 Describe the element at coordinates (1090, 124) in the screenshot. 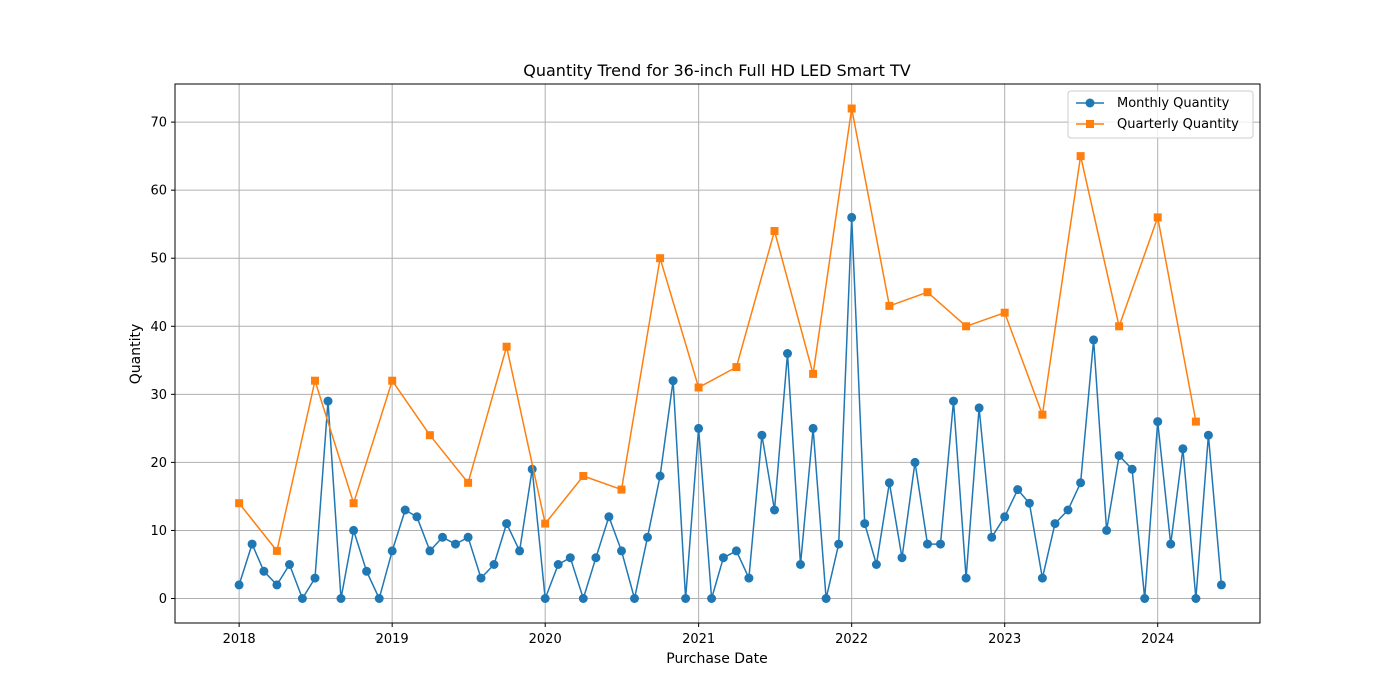

I see `legend-marker-quarterly` at that location.